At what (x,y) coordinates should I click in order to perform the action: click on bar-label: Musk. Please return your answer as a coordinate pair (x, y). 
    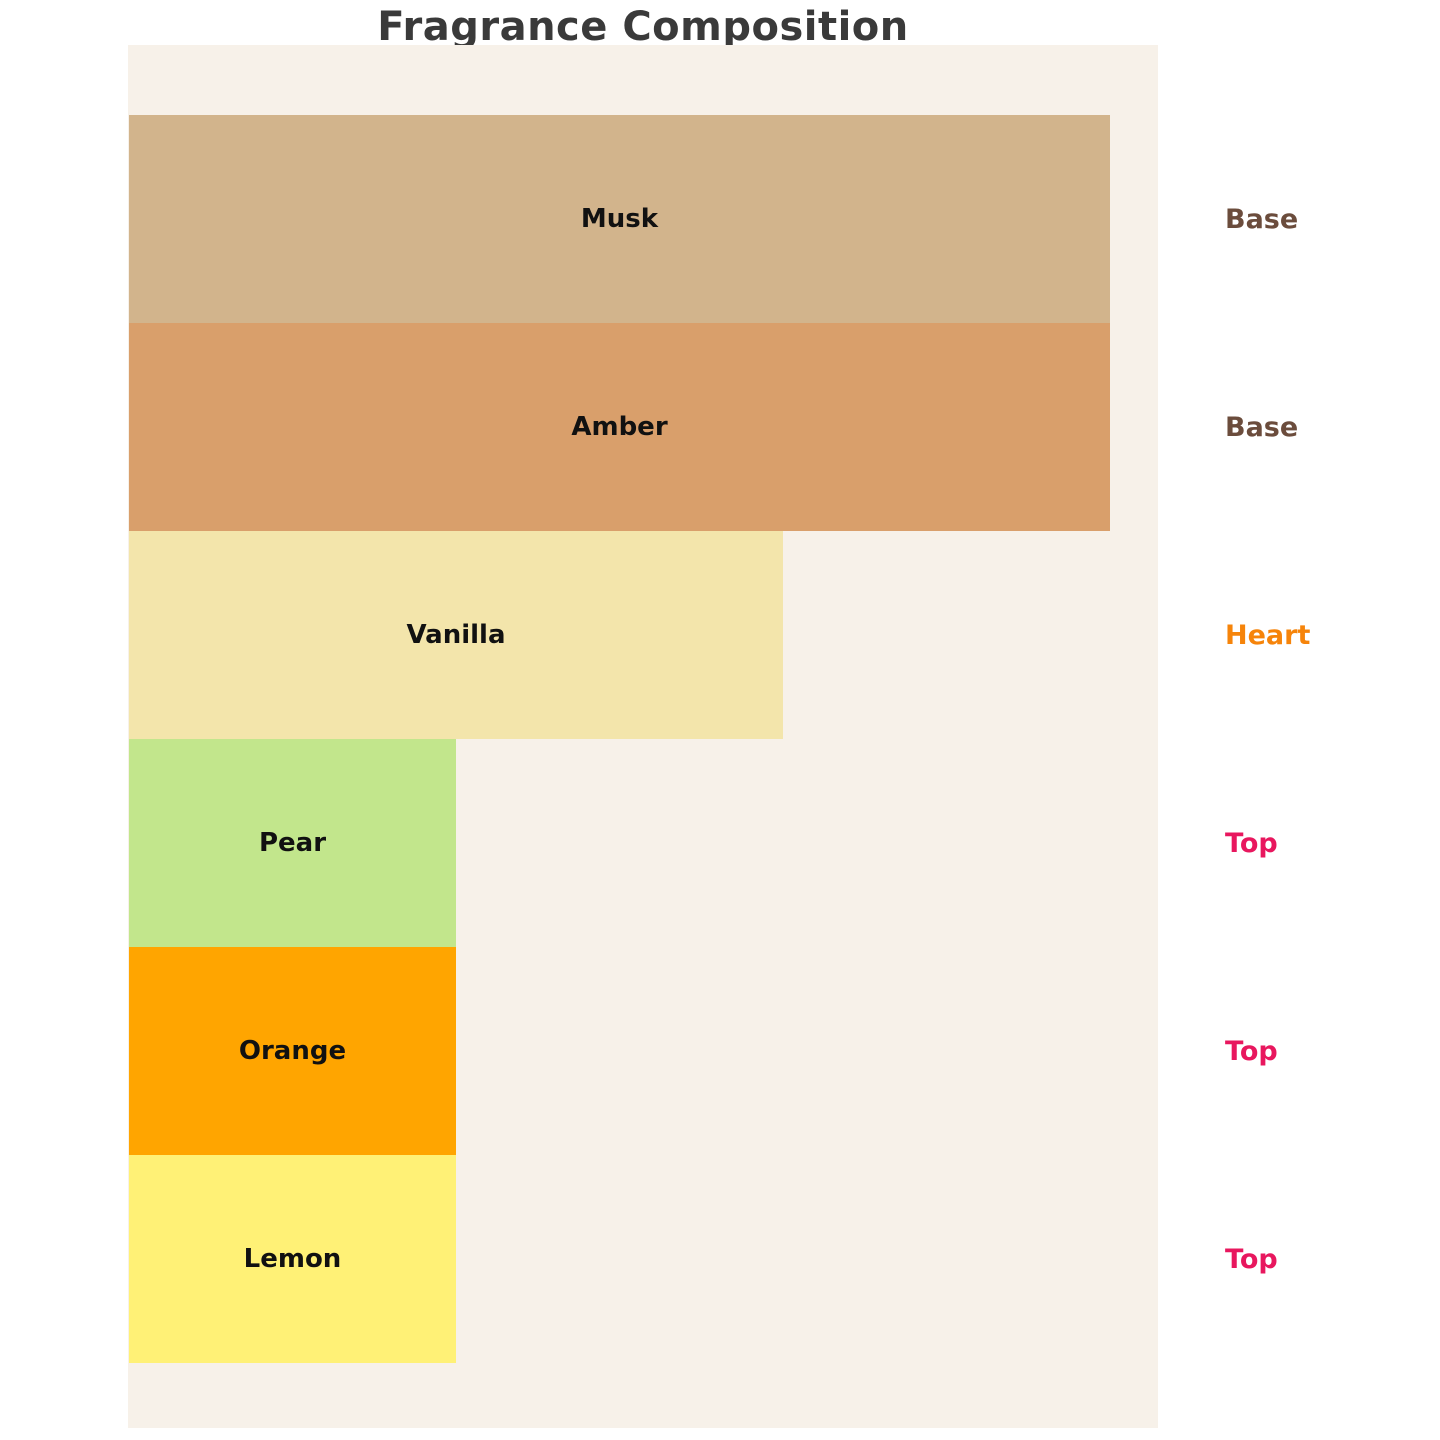
    Looking at the image, I should click on (619, 219).